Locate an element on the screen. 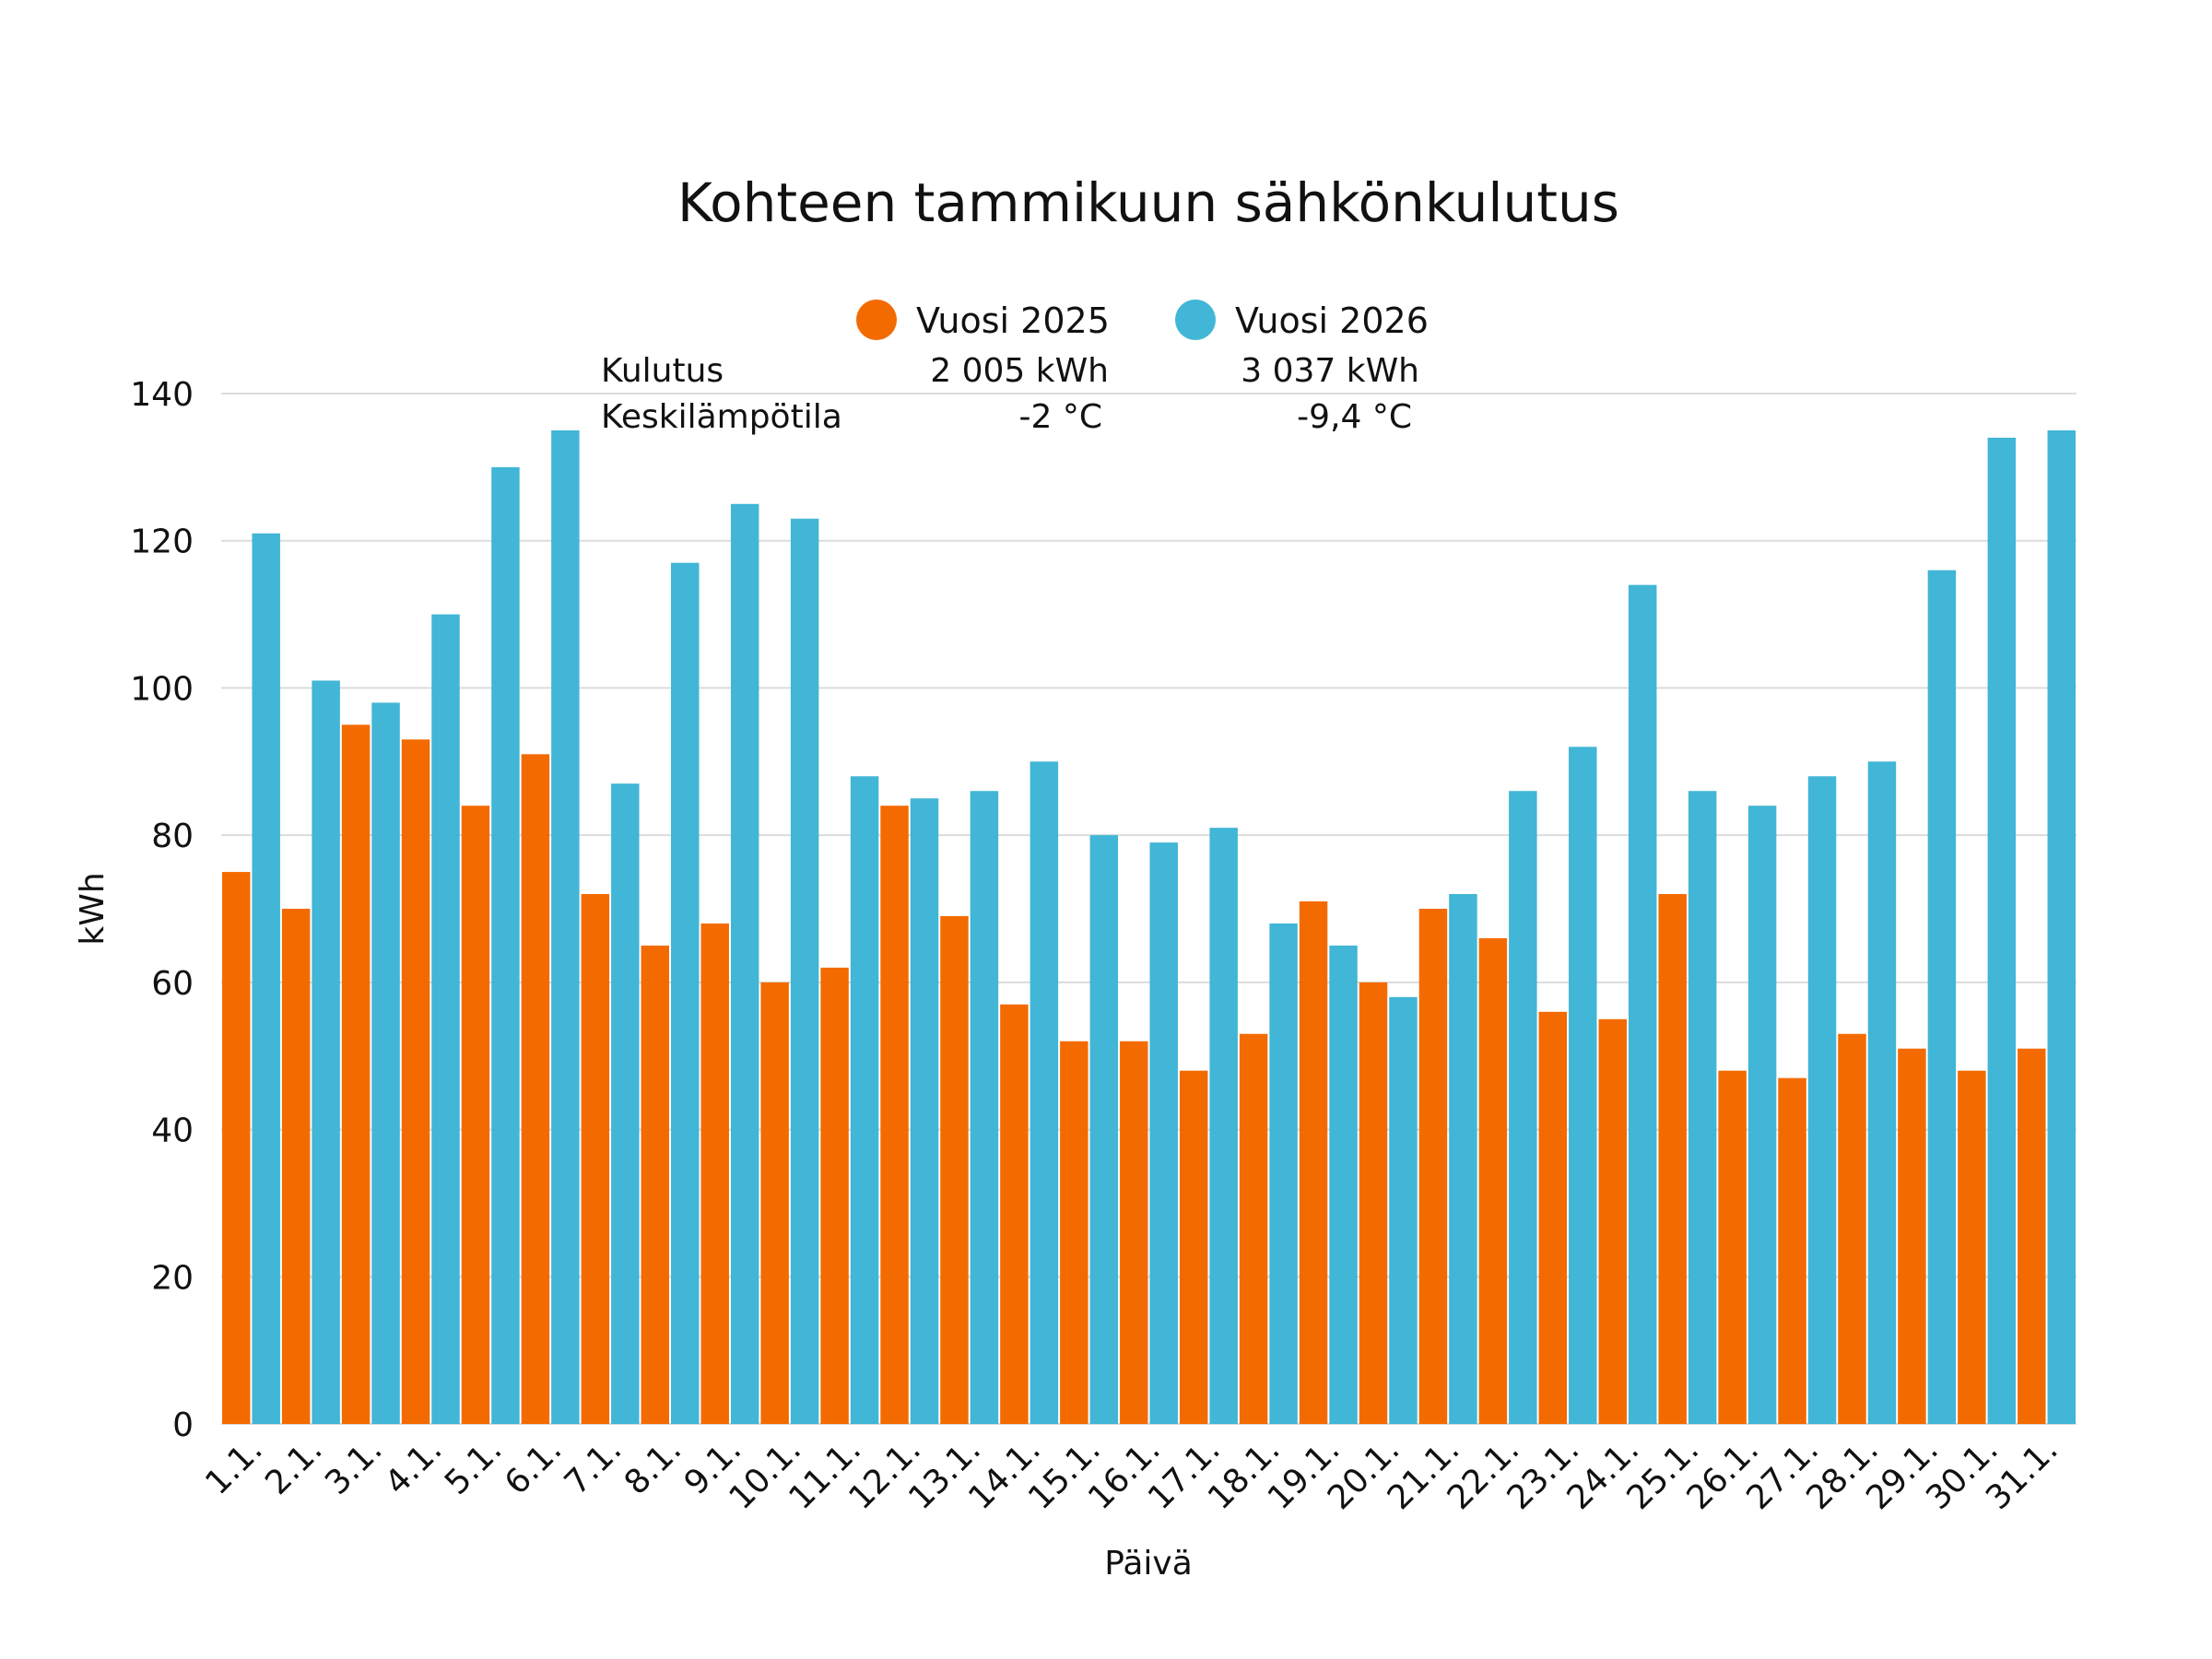 The image size is (2212, 1659). chart-title: Kohteen tammikuun sähkönkulutus is located at coordinates (1148, 202).